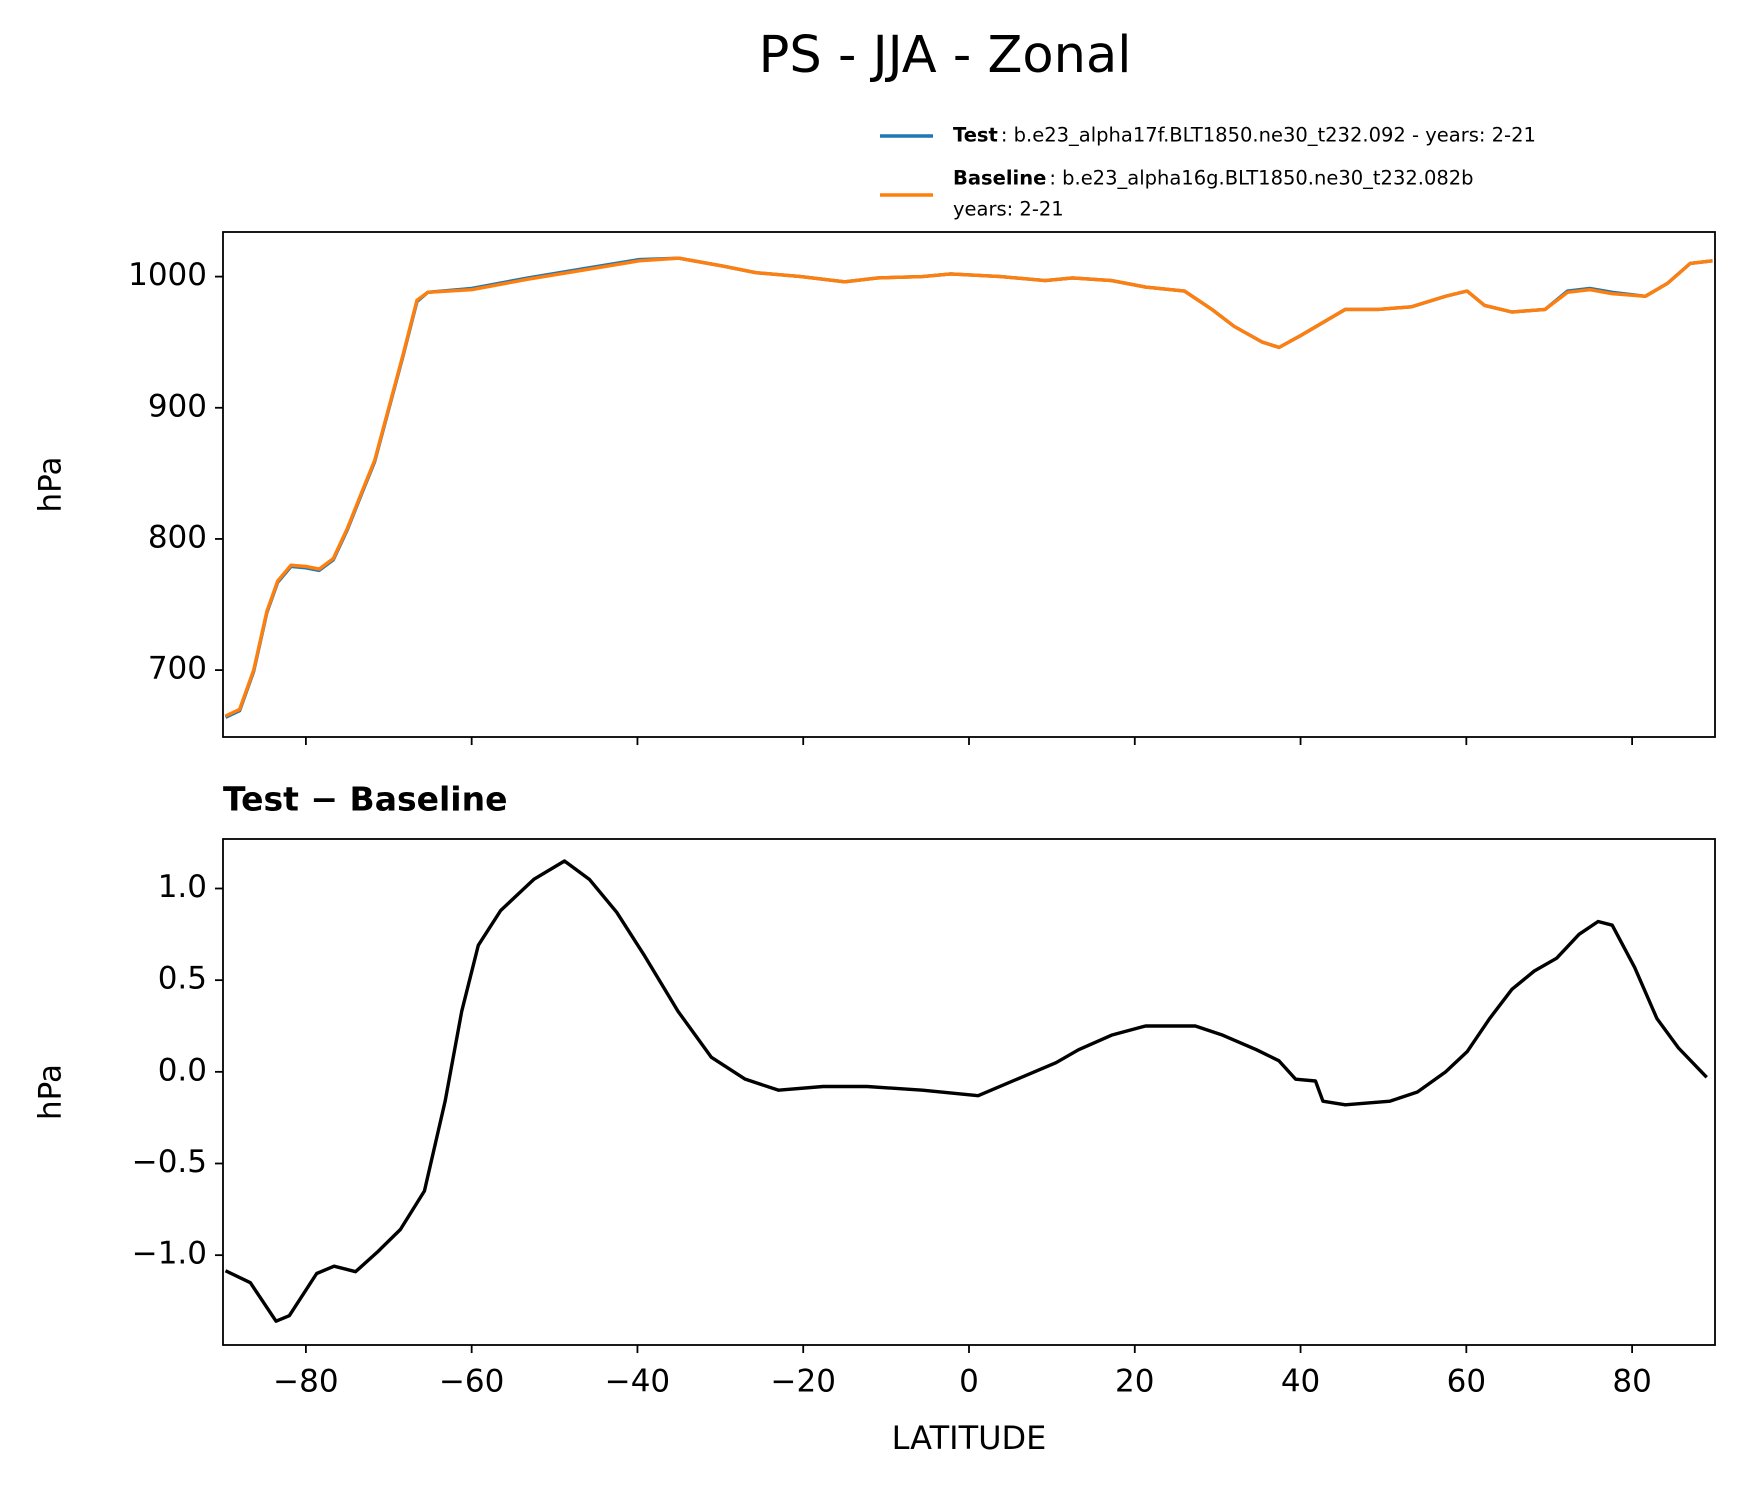 This screenshot has width=1739, height=1496. What do you see at coordinates (471, 1382) in the screenshot?
I see `x-tick-label: −60` at bounding box center [471, 1382].